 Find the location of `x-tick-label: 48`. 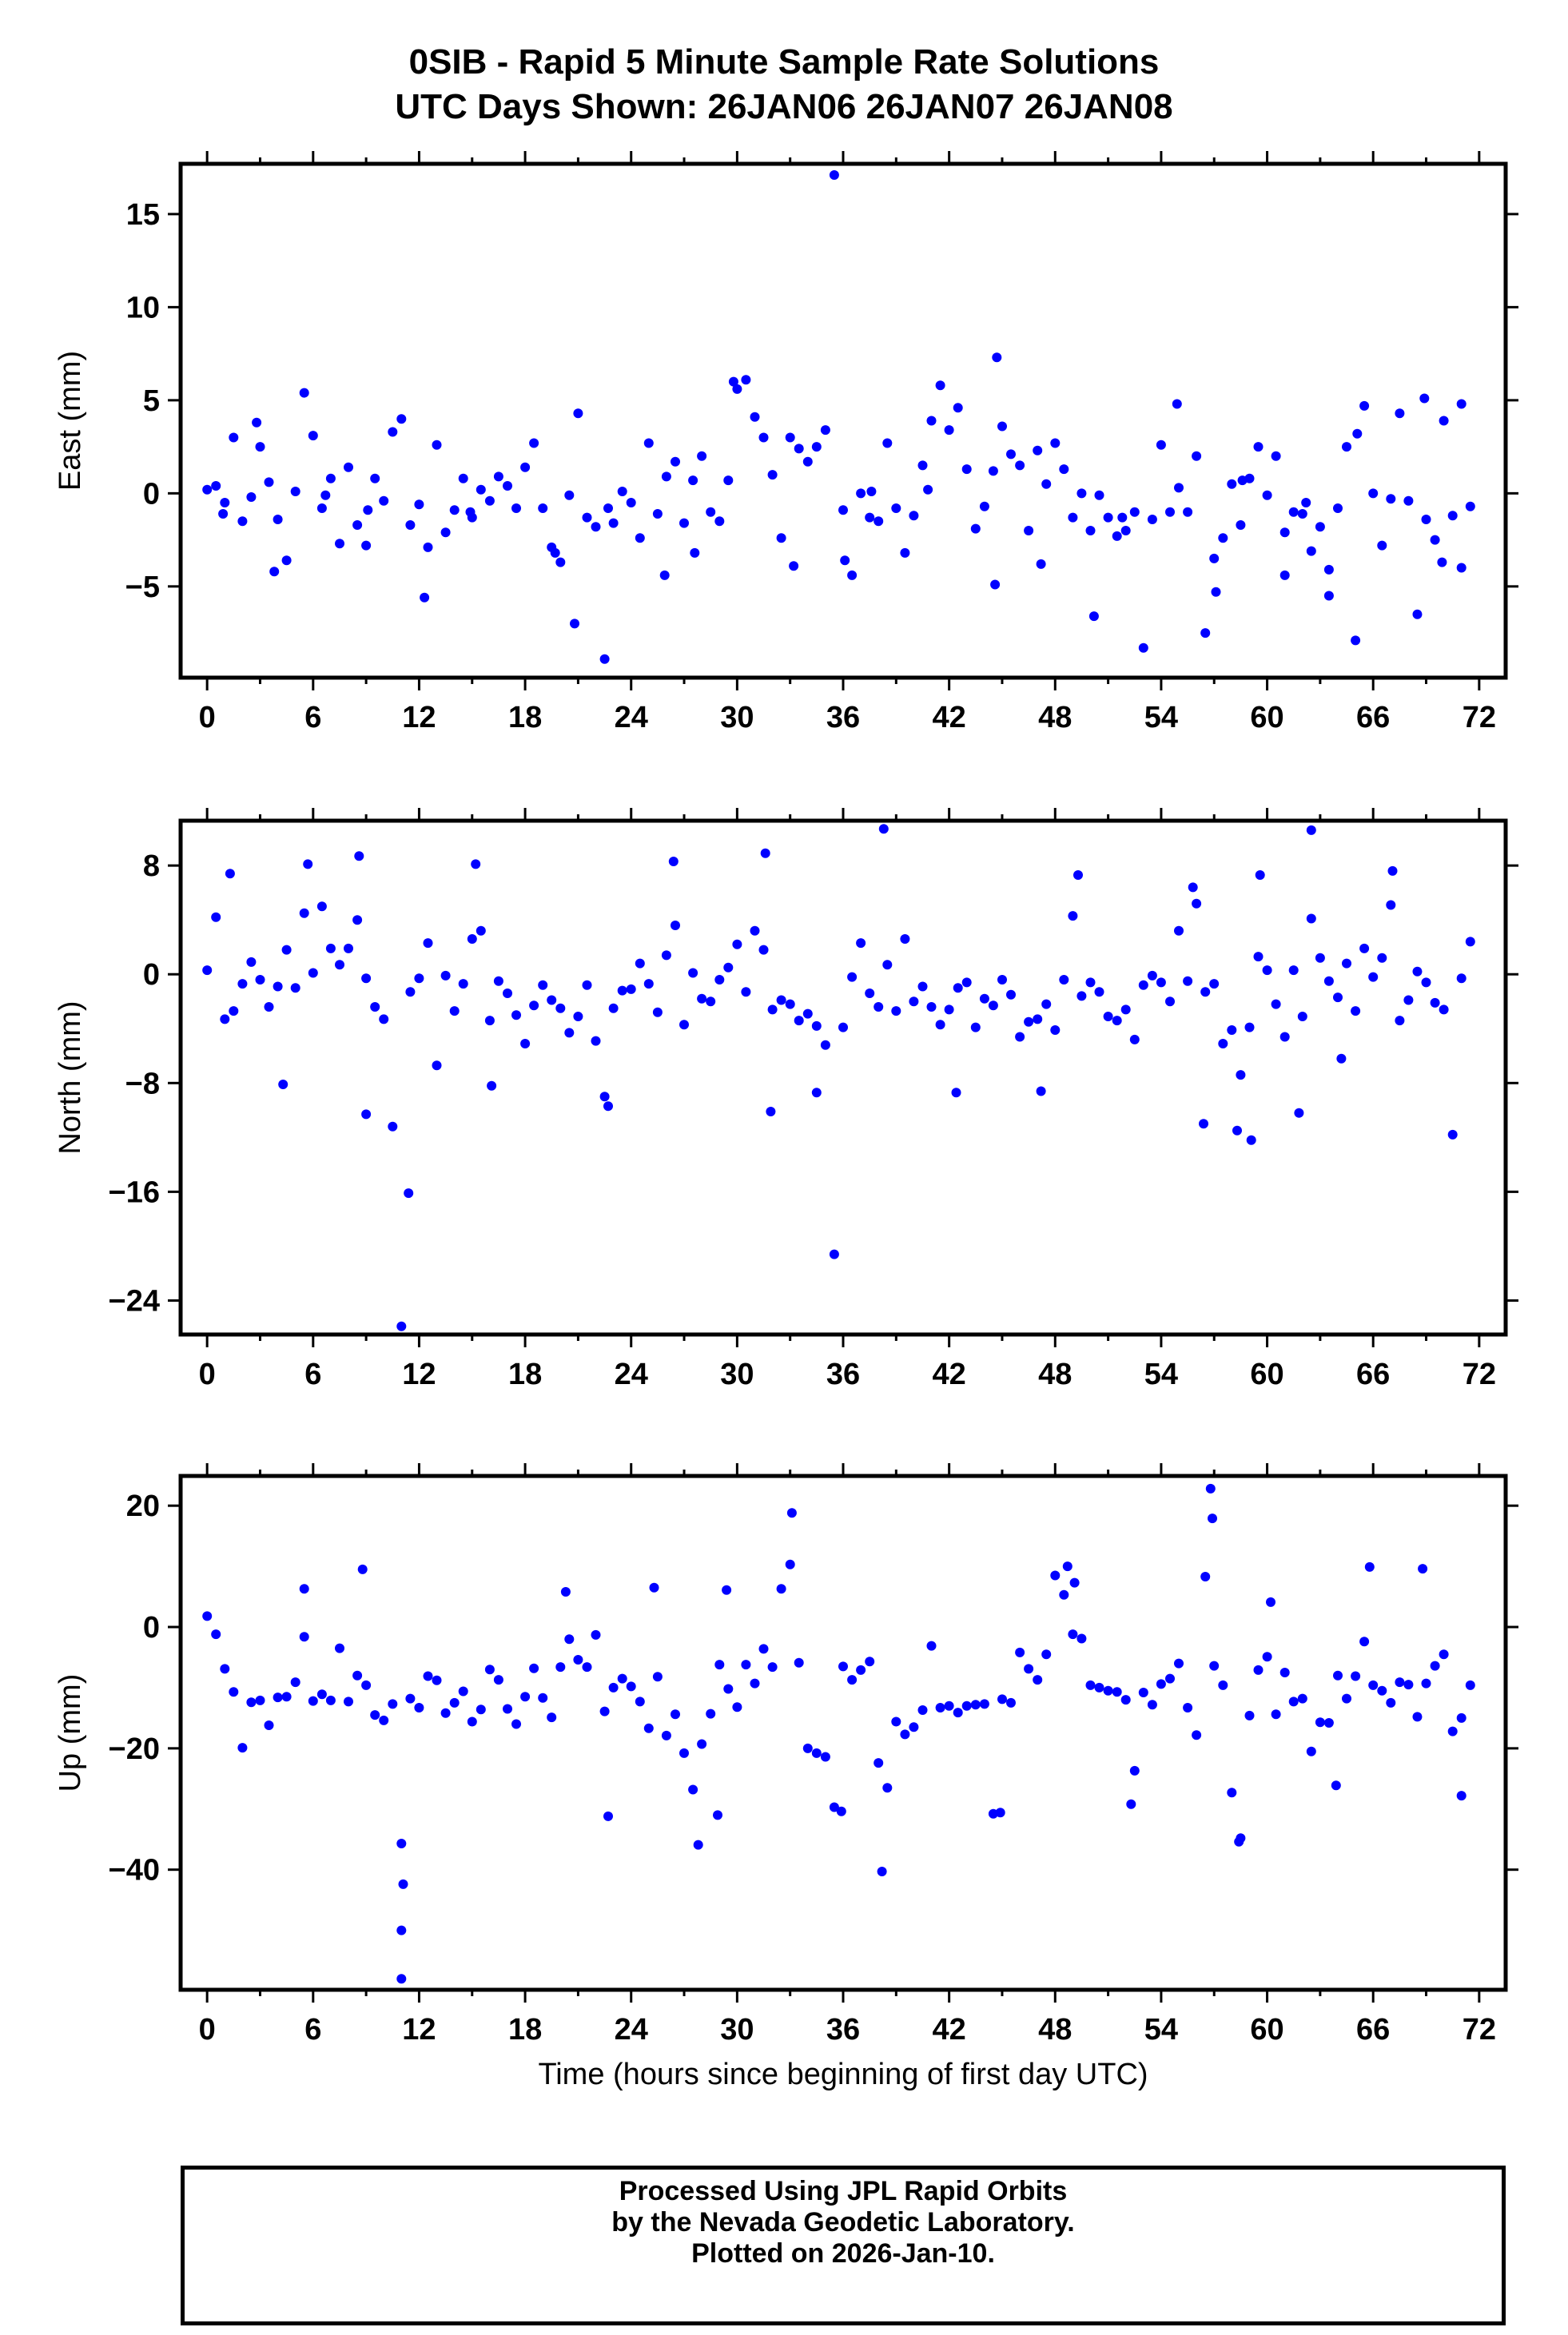

x-tick-label: 48 is located at coordinates (1055, 1374).